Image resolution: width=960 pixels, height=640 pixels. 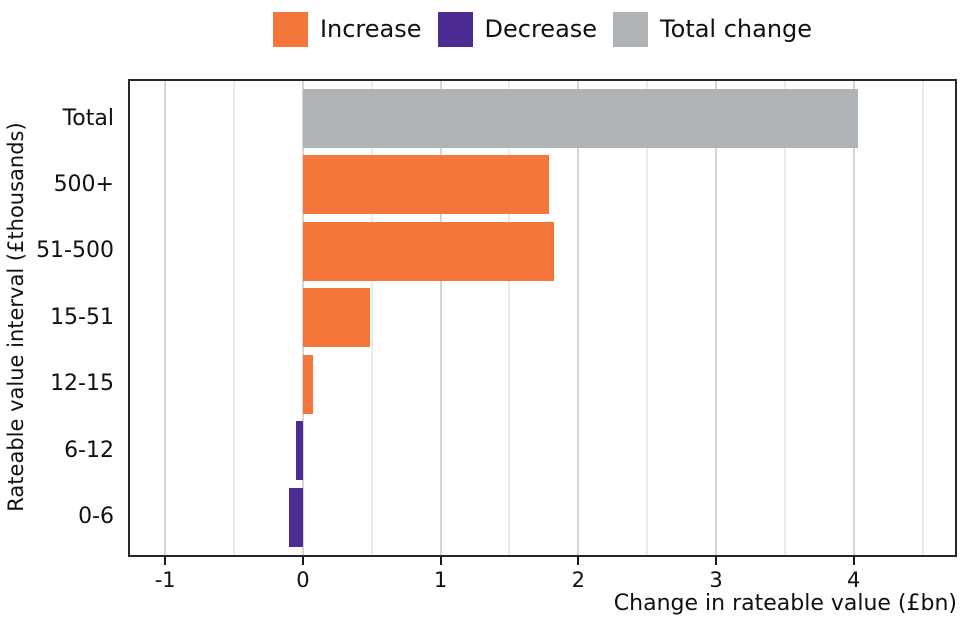 What do you see at coordinates (631, 29) in the screenshot?
I see `legend-swatch-total-change` at bounding box center [631, 29].